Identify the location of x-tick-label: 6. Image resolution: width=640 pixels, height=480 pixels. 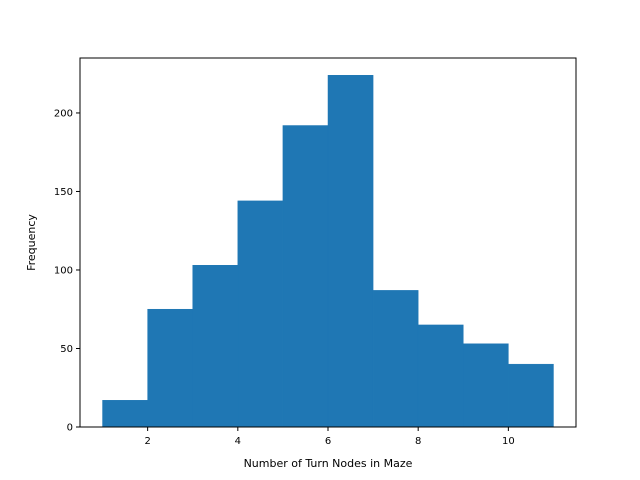
(328, 441).